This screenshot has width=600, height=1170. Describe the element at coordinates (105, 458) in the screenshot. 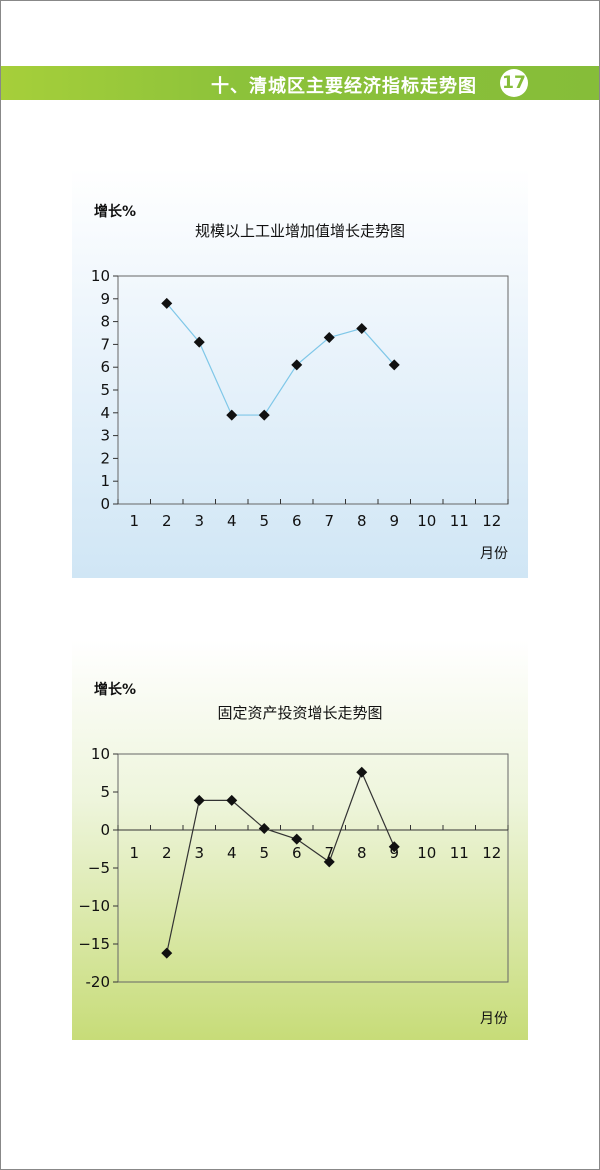

I see `y-tick-label: 2` at that location.